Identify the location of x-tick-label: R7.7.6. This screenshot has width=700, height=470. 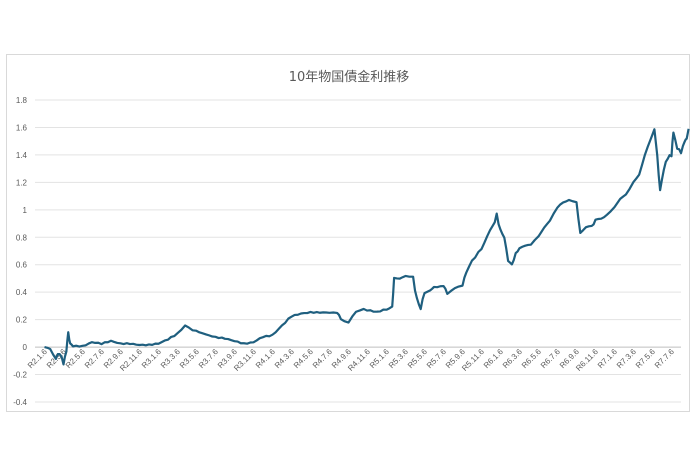
(664, 358).